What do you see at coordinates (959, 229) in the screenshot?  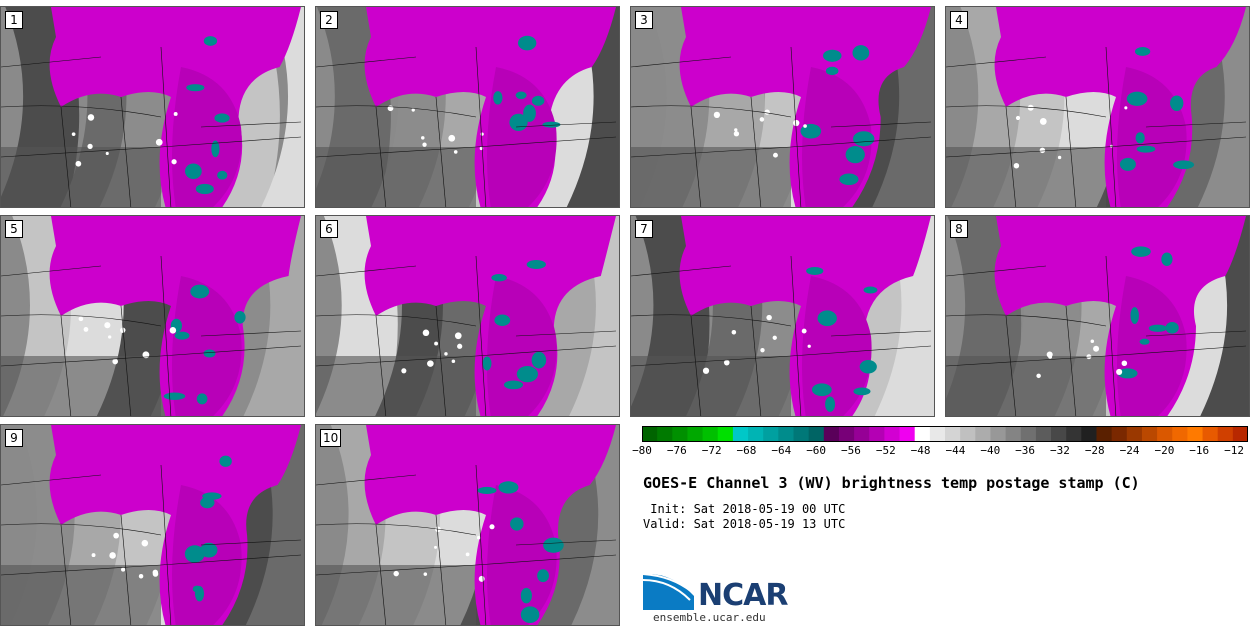 I see `panel-number: 8` at bounding box center [959, 229].